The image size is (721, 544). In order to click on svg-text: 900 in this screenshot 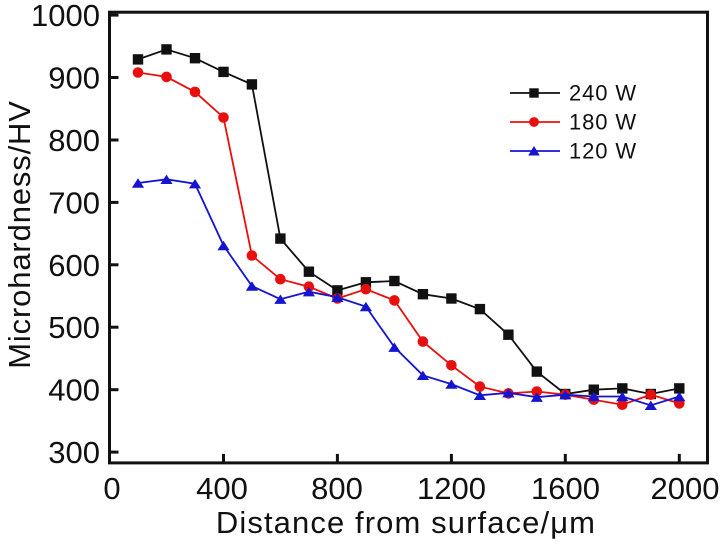, I will do `click(74, 78)`.